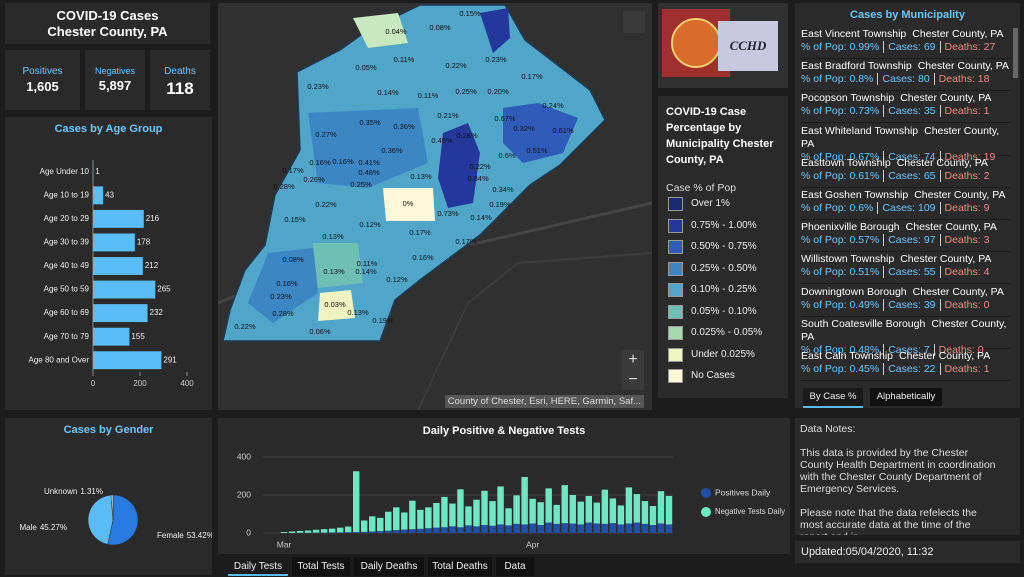  I want to click on category-label: Age 40 to 49, so click(67, 265).